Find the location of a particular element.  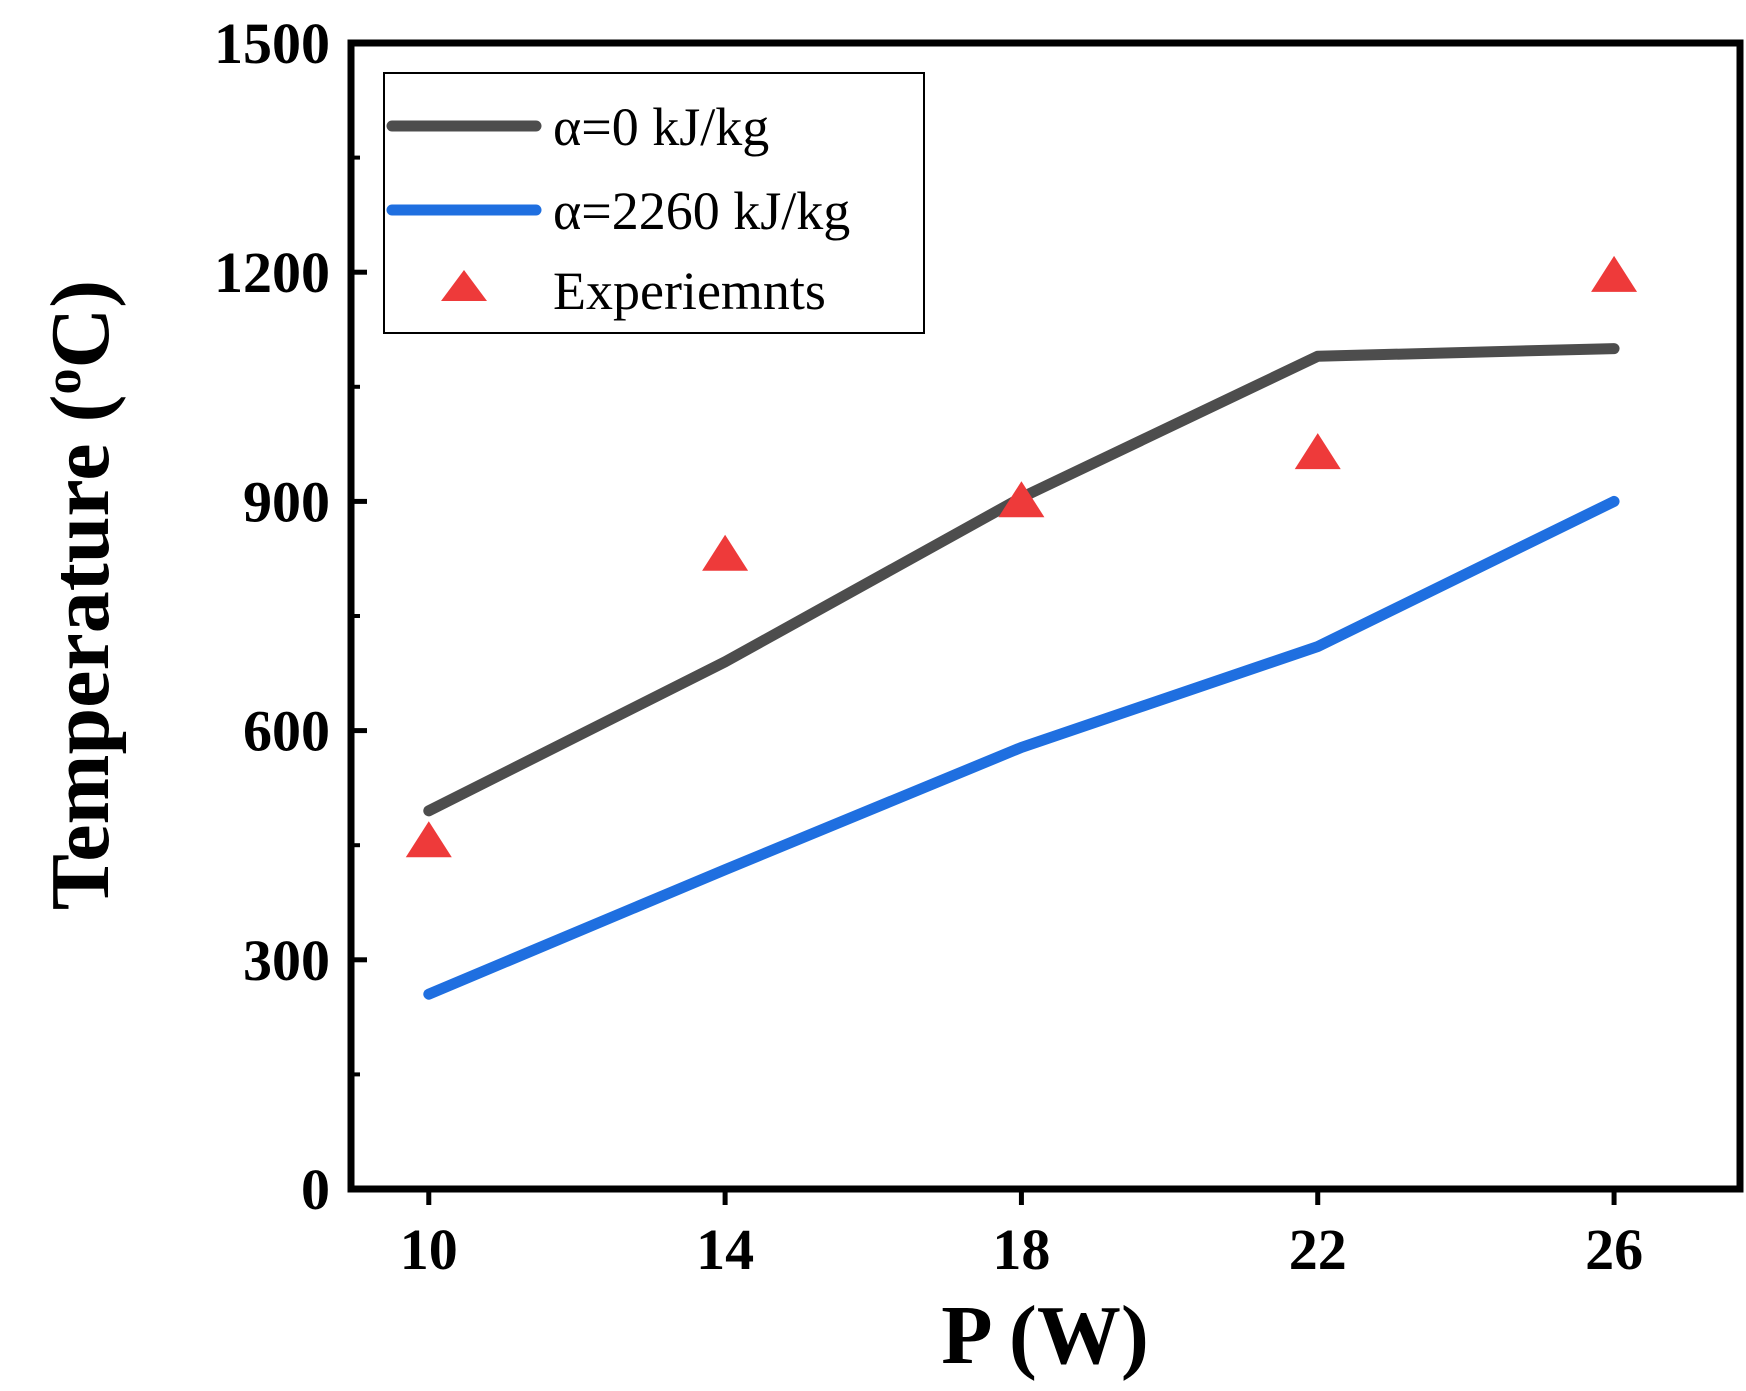

legend-label-experiments: Experiemnts is located at coordinates (689, 291).